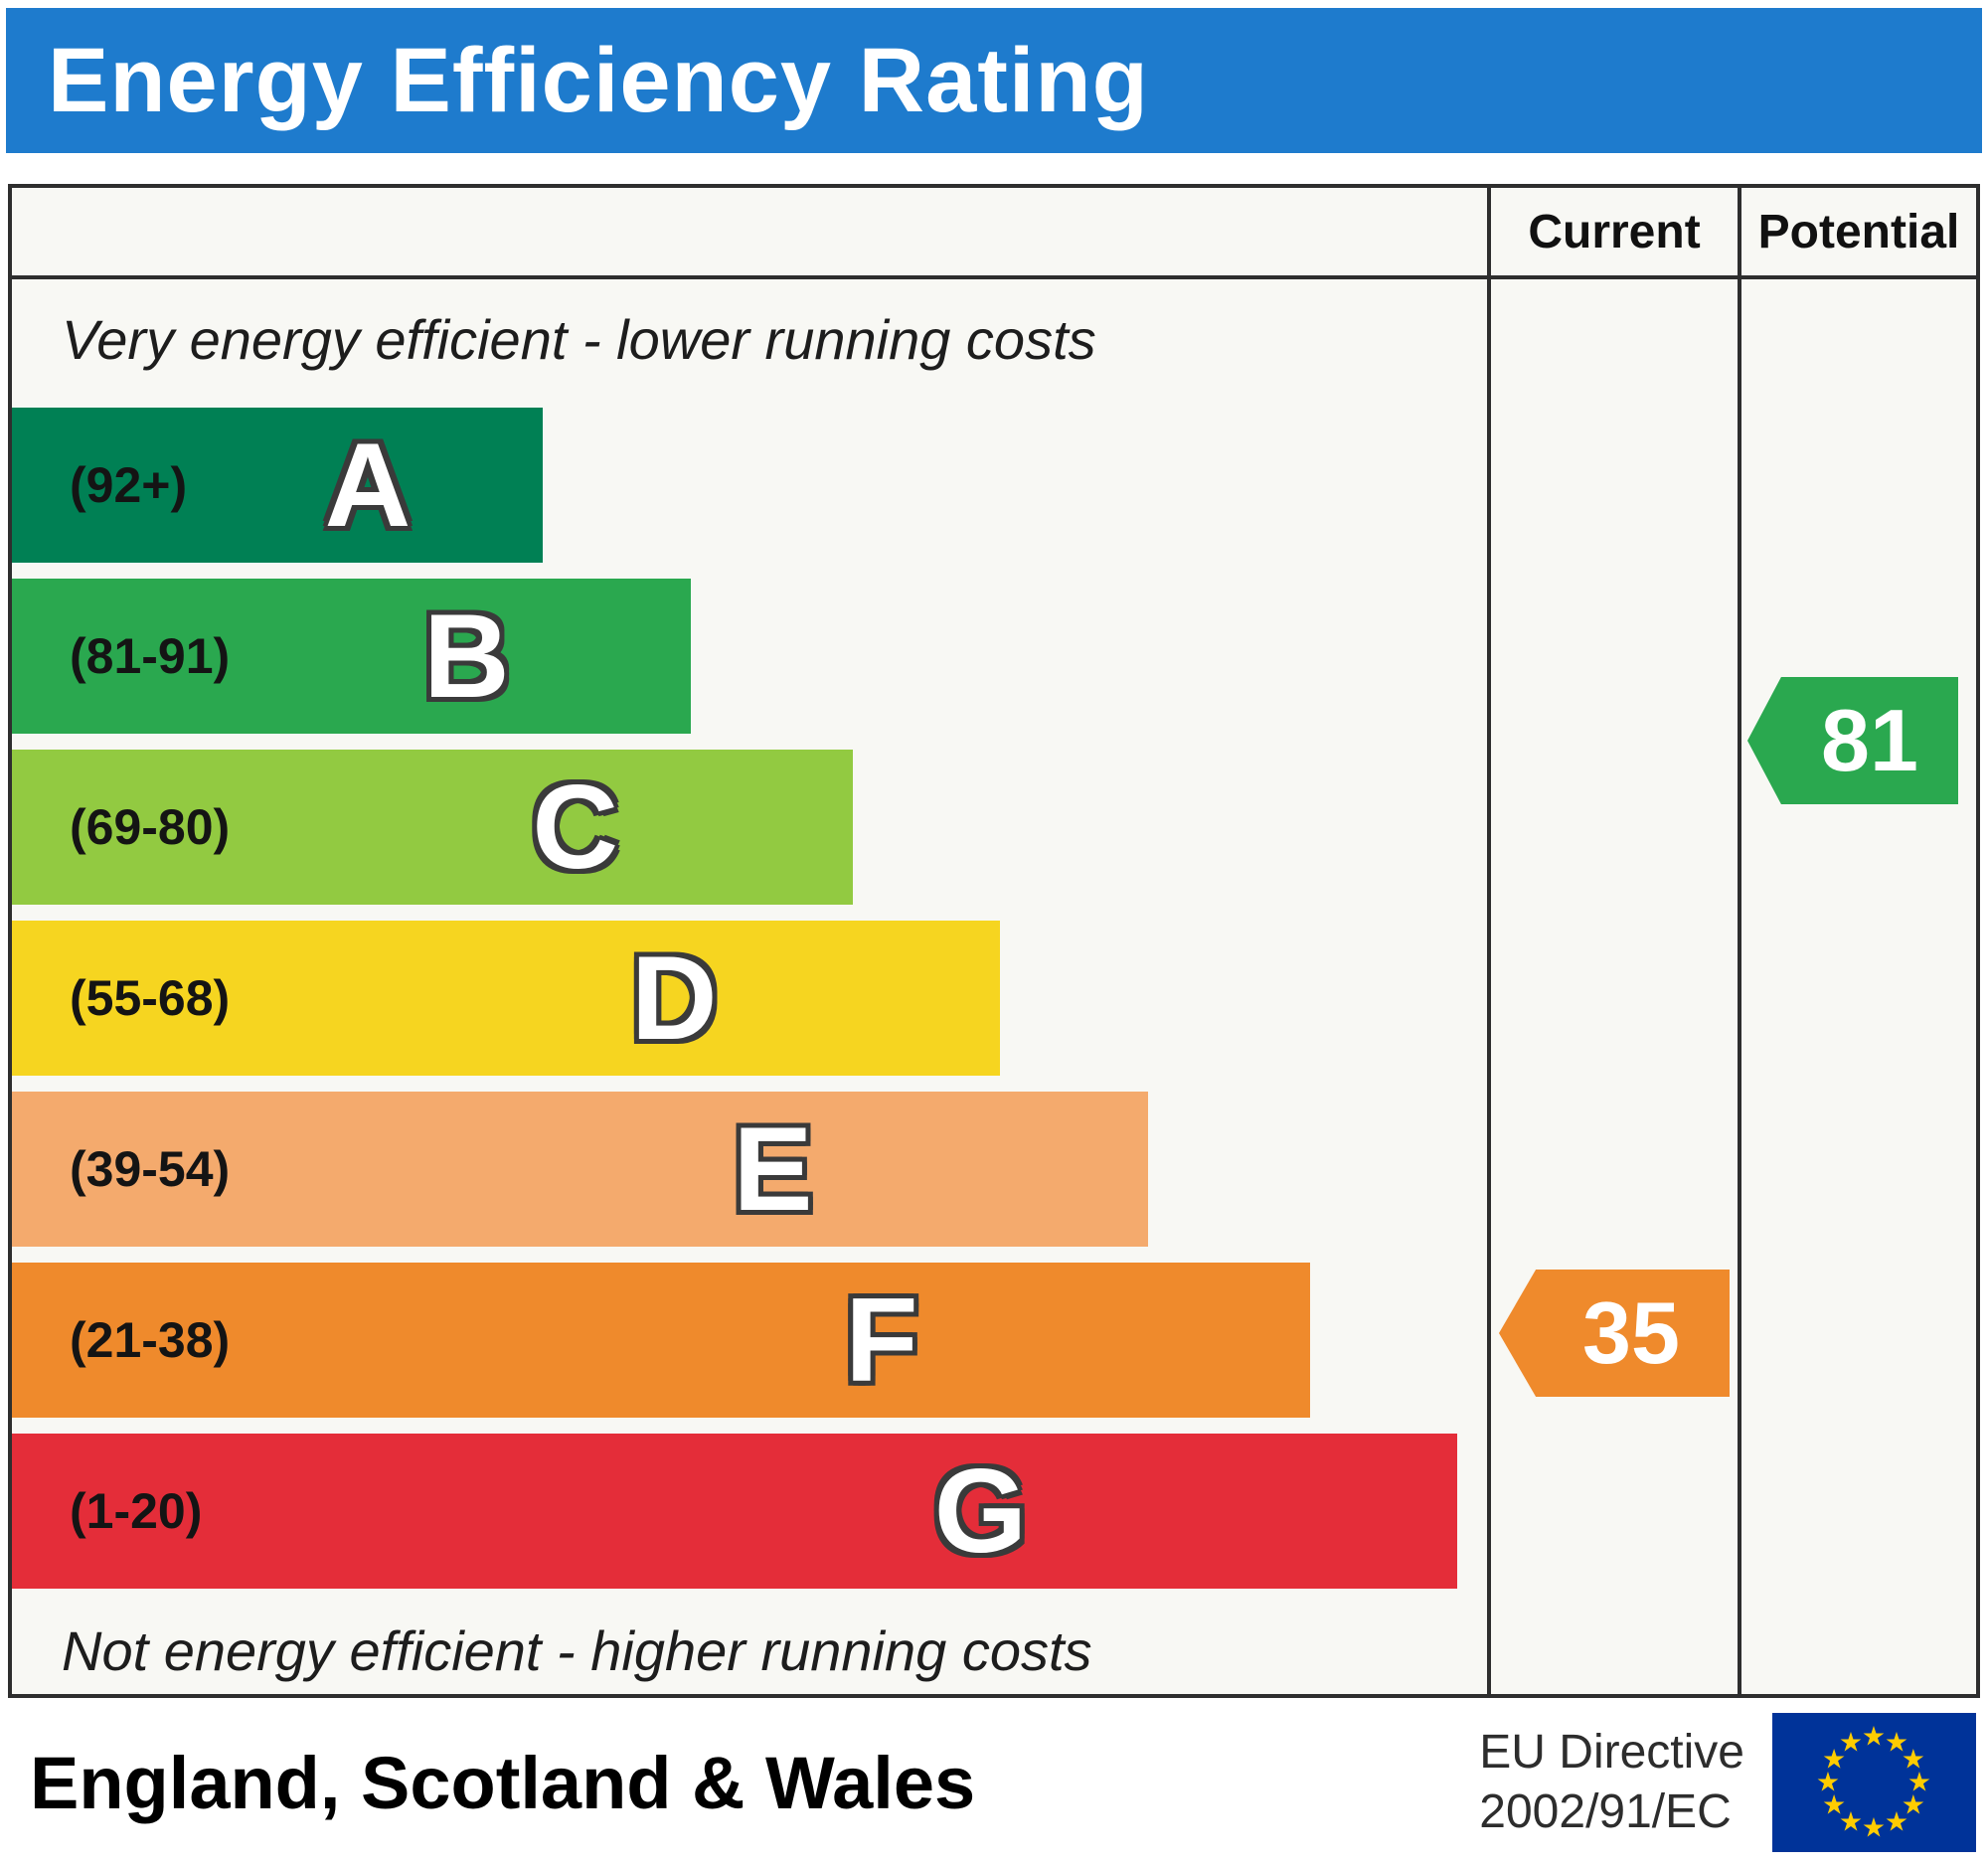  I want to click on band-range-label: (69-80), so click(150, 827).